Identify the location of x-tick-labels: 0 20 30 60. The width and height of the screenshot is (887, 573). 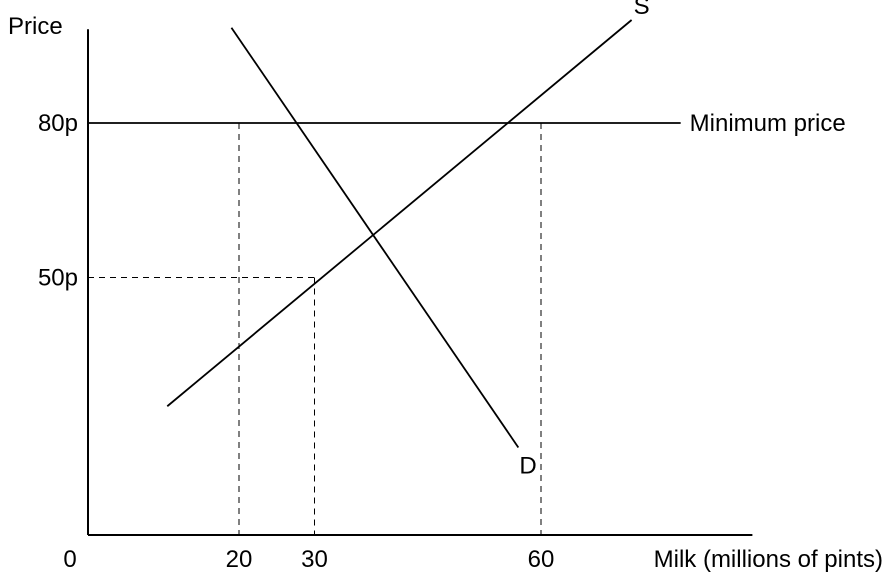
(308, 559).